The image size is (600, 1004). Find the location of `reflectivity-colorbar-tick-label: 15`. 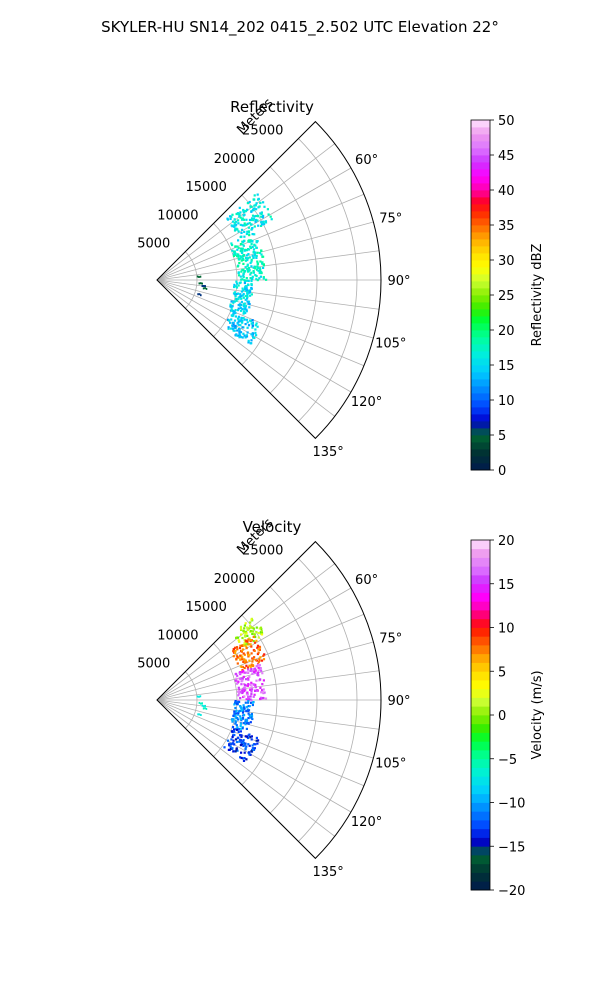

reflectivity-colorbar-tick-label: 15 is located at coordinates (506, 366).